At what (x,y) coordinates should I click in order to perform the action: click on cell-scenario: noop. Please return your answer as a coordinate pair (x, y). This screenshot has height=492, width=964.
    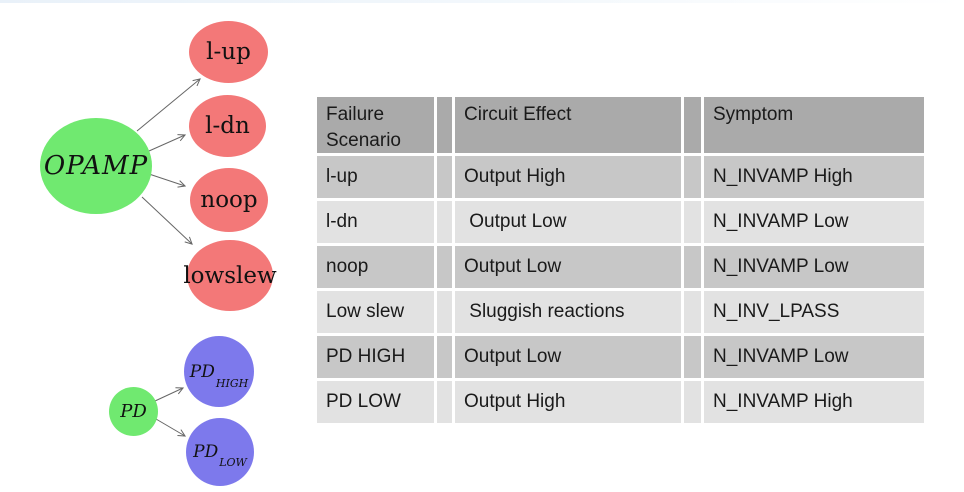
    Looking at the image, I should click on (375, 267).